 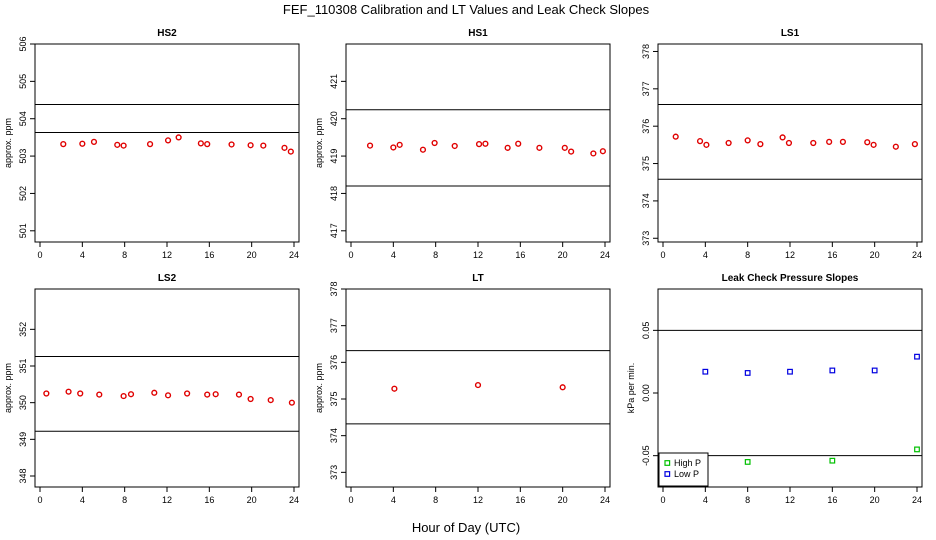 I want to click on panel-title: LS1, so click(x=790, y=33).